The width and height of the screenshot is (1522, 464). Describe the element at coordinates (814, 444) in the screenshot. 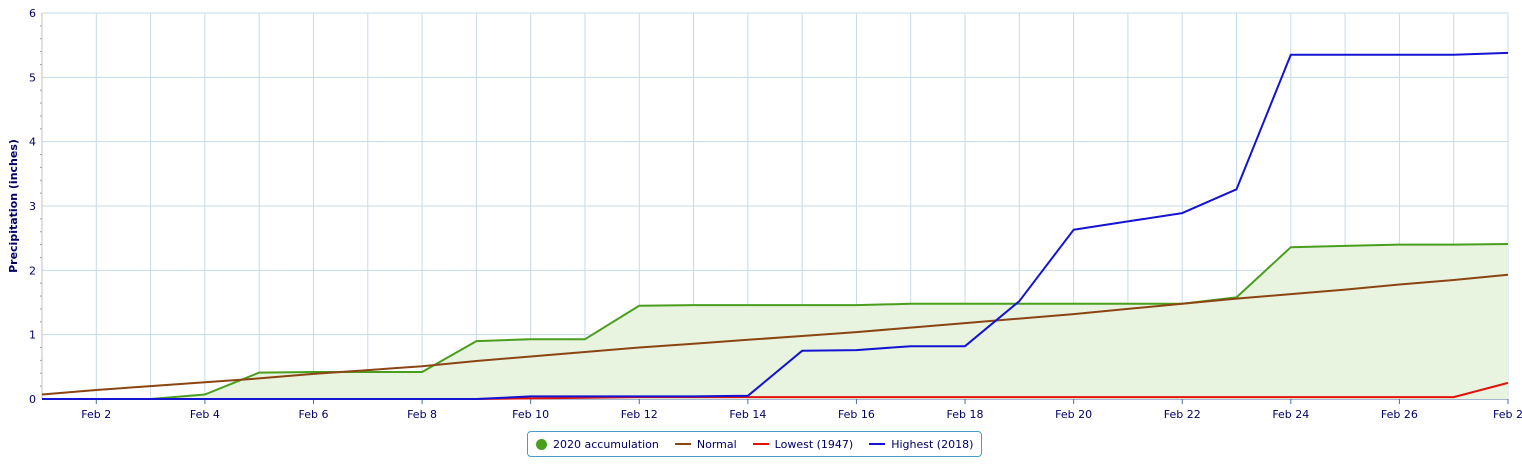

I see `legend-label: Lowest (1947)` at that location.